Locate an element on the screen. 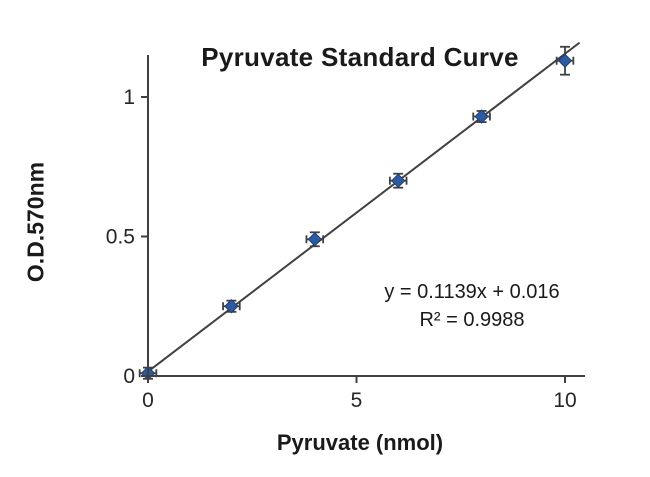 Image resolution: width=650 pixels, height=477 pixels. x-tick-label: 0 is located at coordinates (148, 400).